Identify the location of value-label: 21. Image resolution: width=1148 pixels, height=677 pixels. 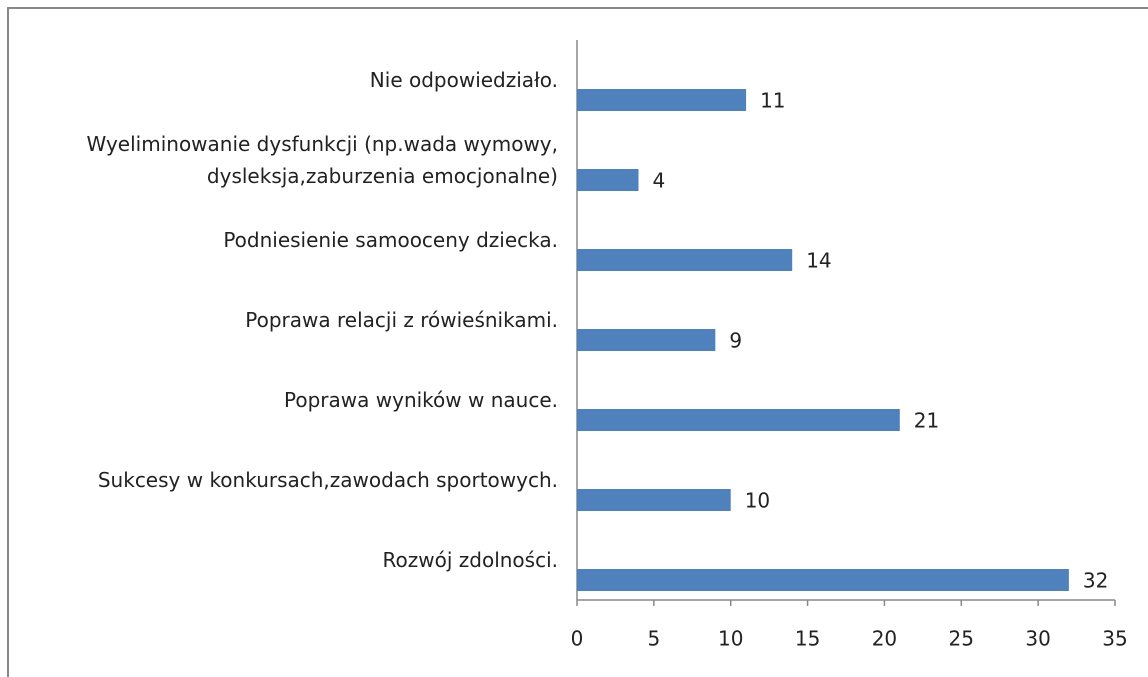
(926, 421).